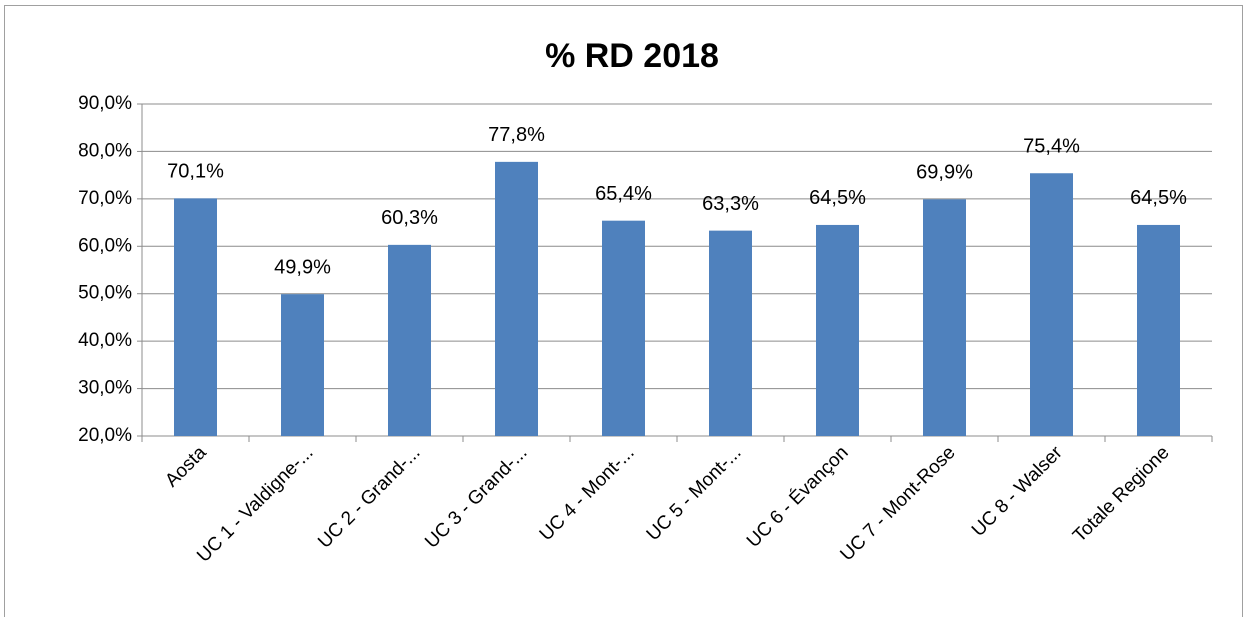 The image size is (1250, 617). Describe the element at coordinates (105, 103) in the screenshot. I see `y-tick-label: 90,0%` at that location.